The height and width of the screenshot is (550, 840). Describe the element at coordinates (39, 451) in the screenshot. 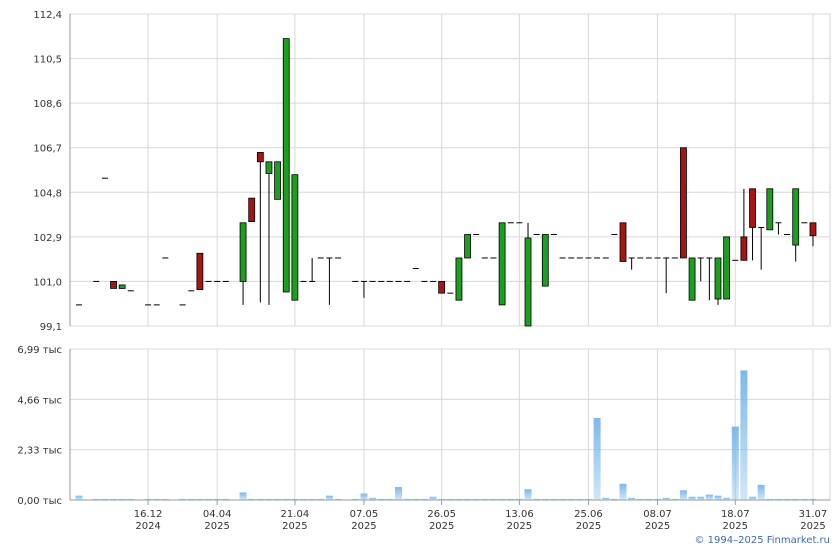

I see `y-tick-label: 2,33 тыс` at that location.